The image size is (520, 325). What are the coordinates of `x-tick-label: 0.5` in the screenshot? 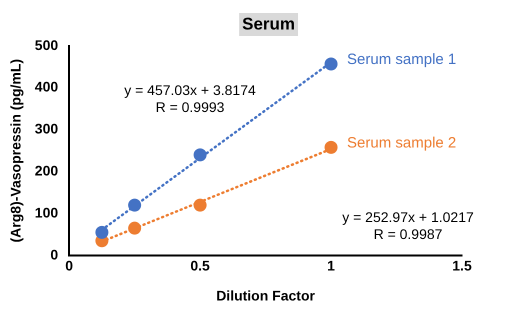 It's located at (200, 266).